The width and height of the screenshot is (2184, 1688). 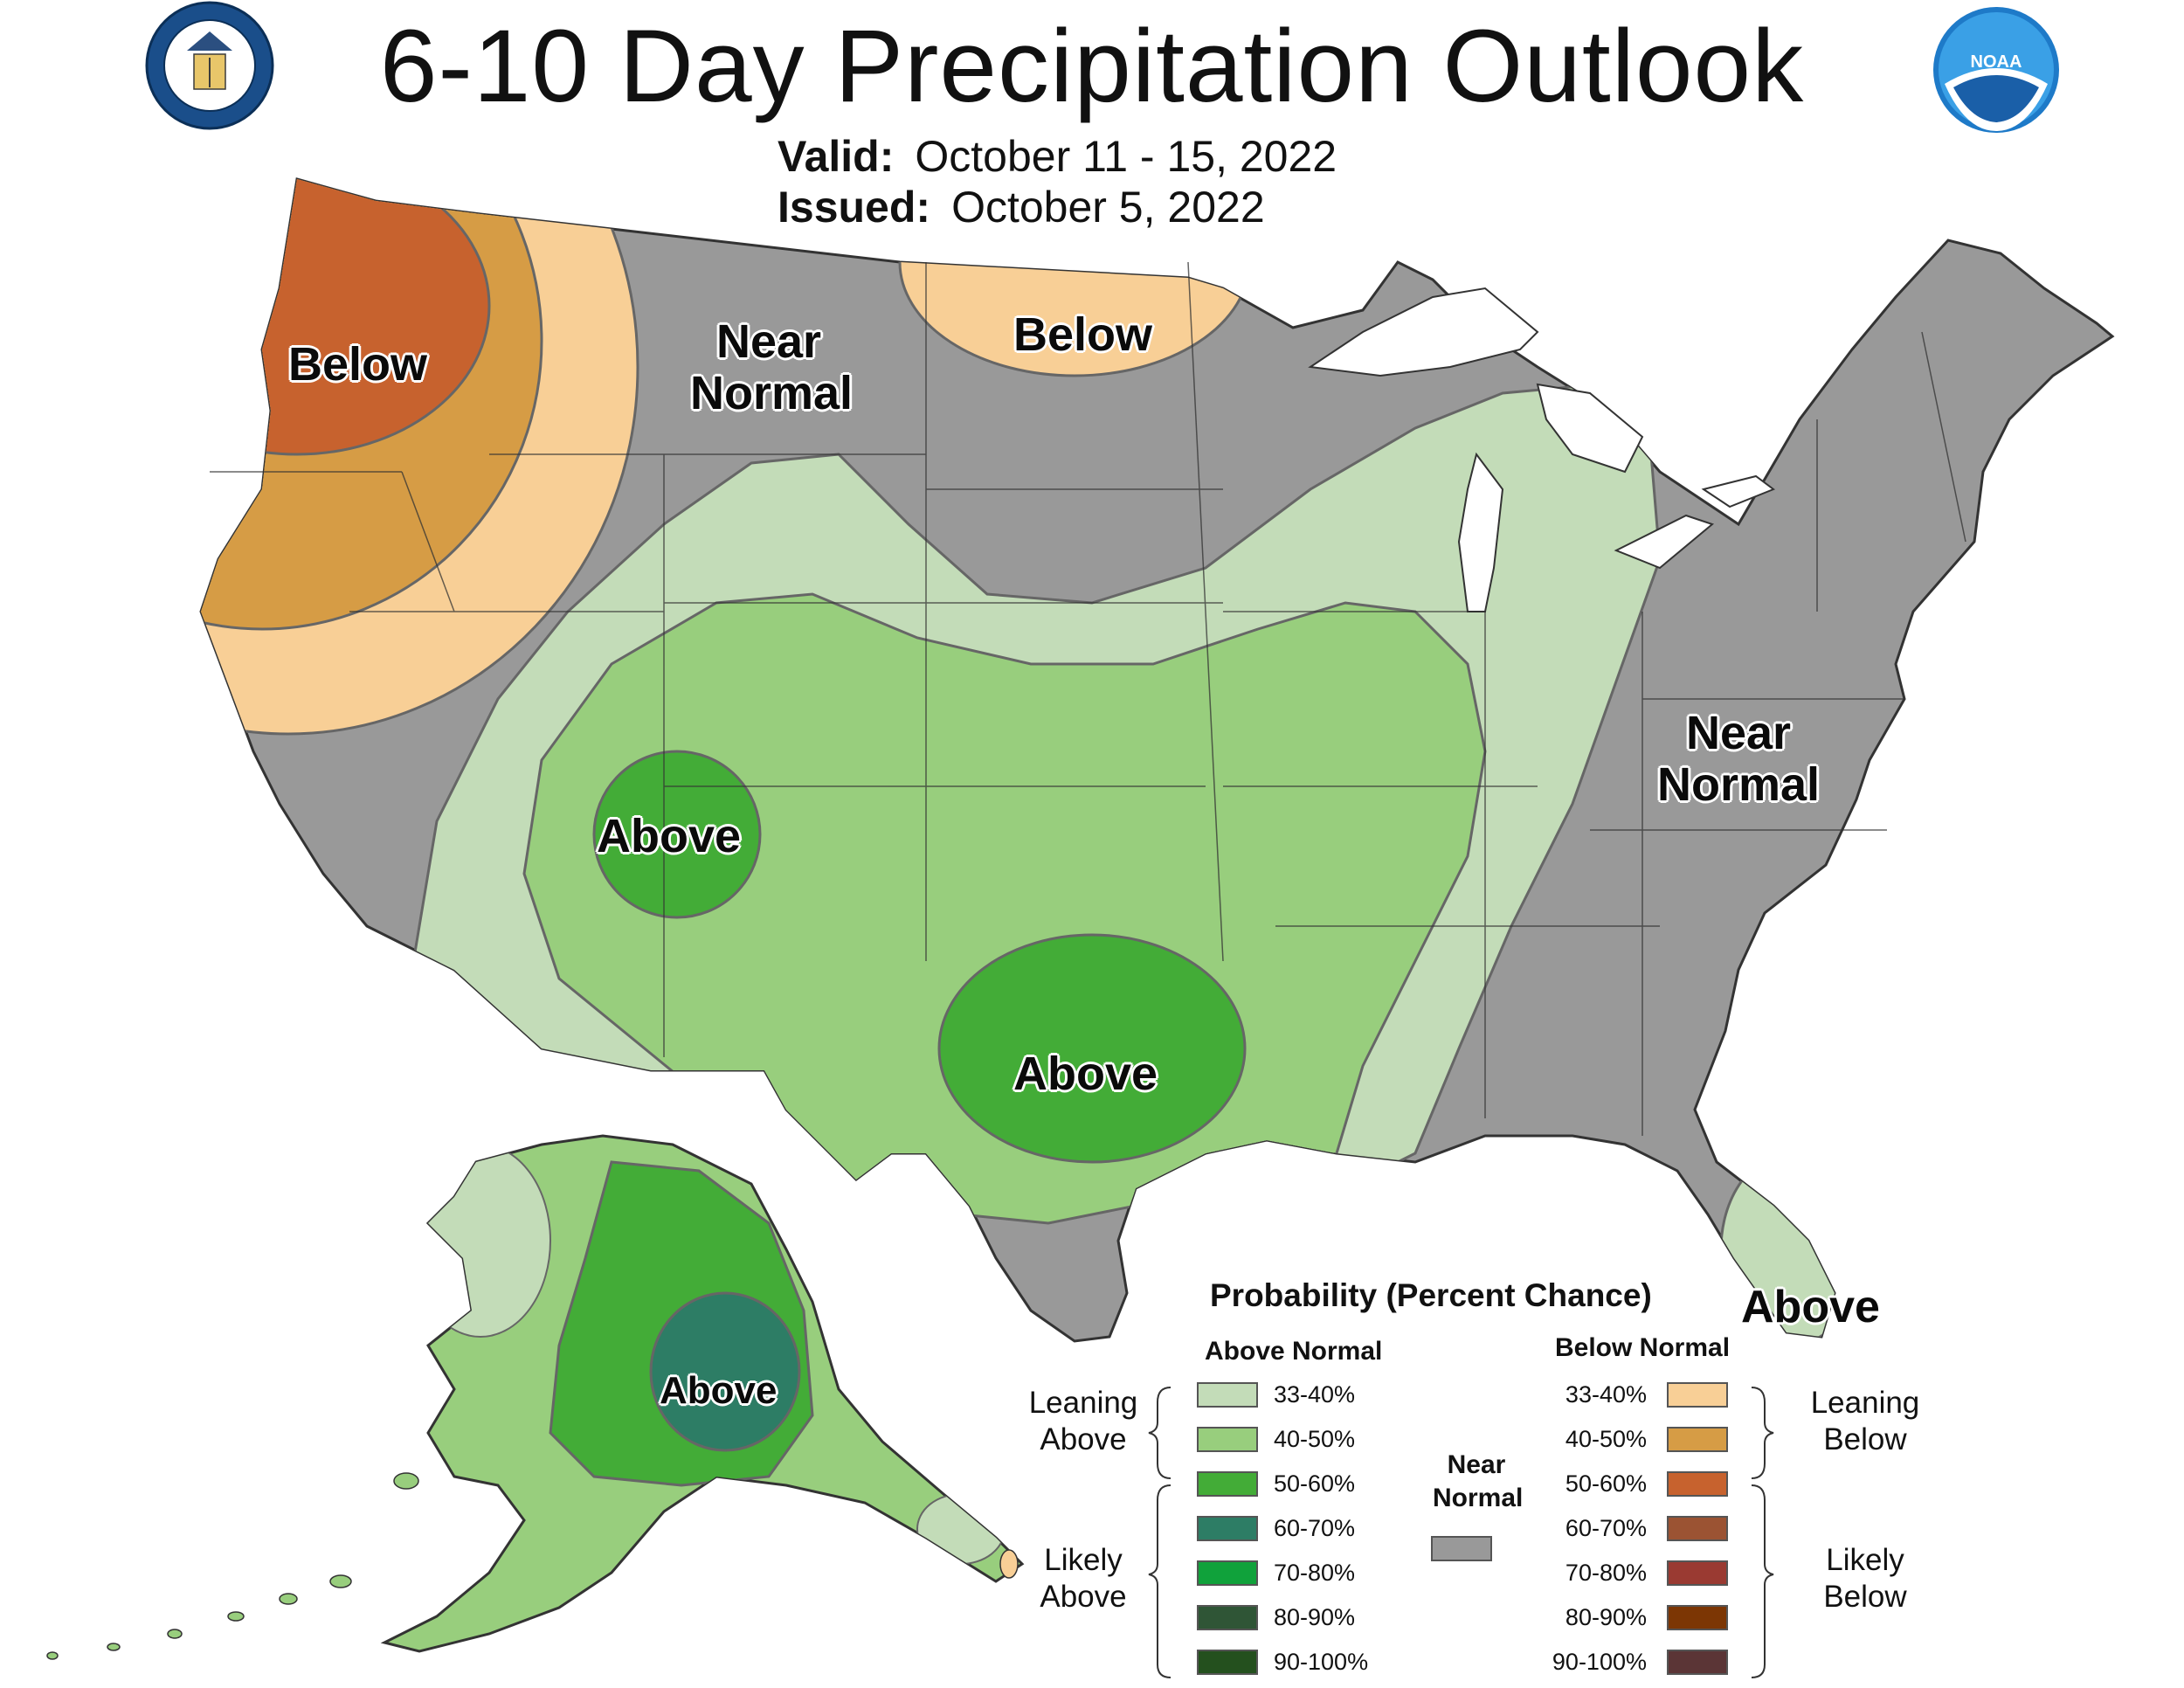 I want to click on label-above-west: Above, so click(x=669, y=836).